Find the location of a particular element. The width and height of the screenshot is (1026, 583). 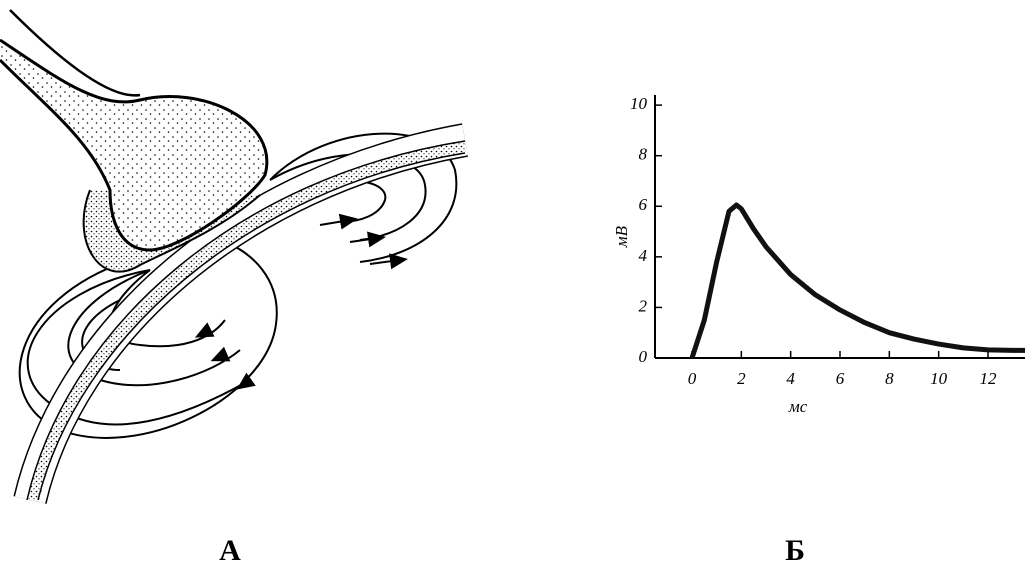

x-tick-label: 12 is located at coordinates (989, 378).